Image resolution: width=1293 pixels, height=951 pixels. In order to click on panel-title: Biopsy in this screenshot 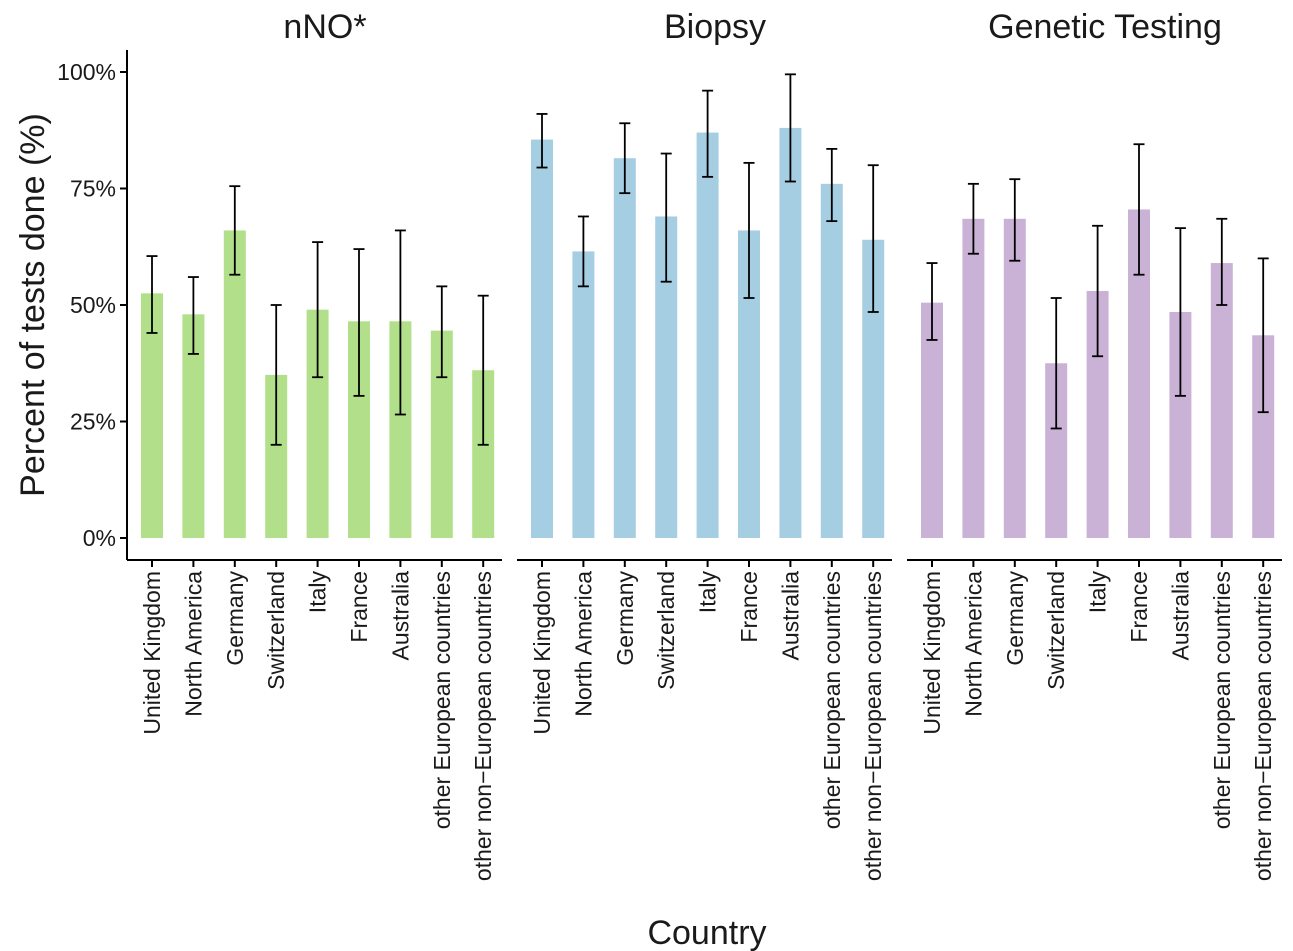, I will do `click(715, 27)`.